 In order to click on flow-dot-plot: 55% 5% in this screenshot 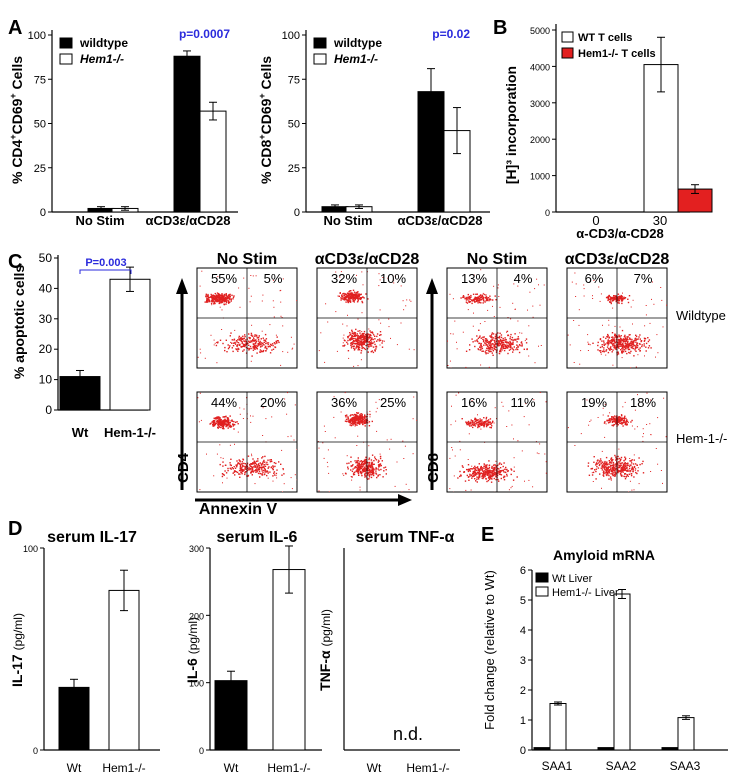, I will do `click(247, 318)`.